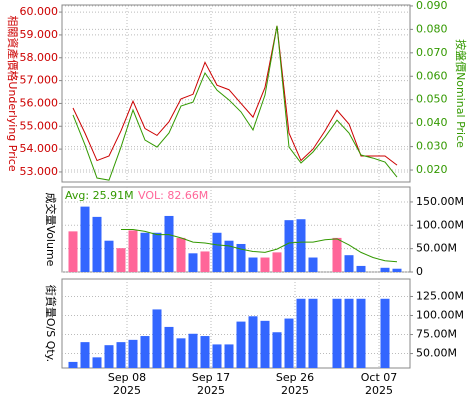  Describe the element at coordinates (432, 122) in the screenshot. I see `y2-tick-label: 0.040` at that location.